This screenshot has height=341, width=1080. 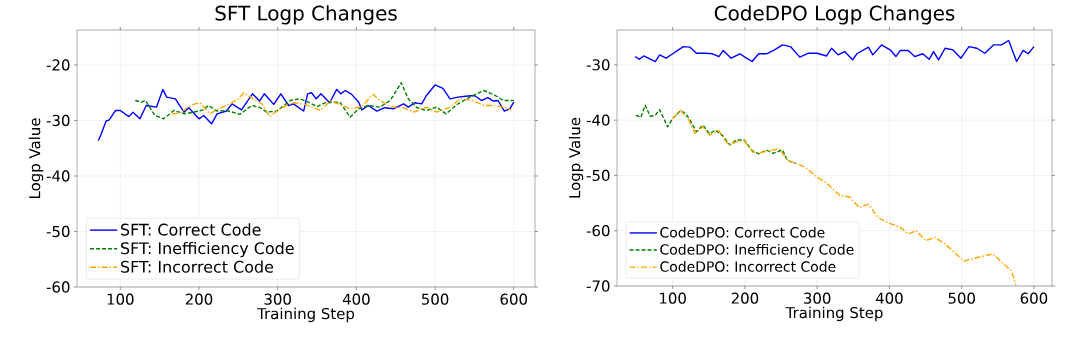 What do you see at coordinates (742, 232) in the screenshot?
I see `legend-label: CodeDPO: Correct Code` at bounding box center [742, 232].